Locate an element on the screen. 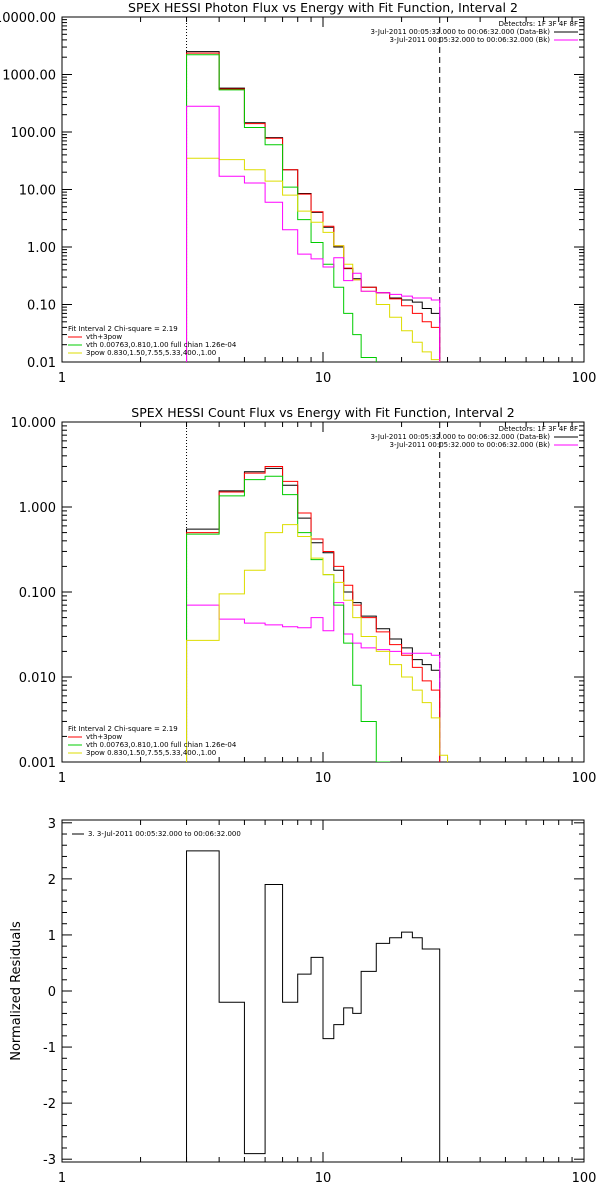  y-tick-label: 1 is located at coordinates (52, 936).